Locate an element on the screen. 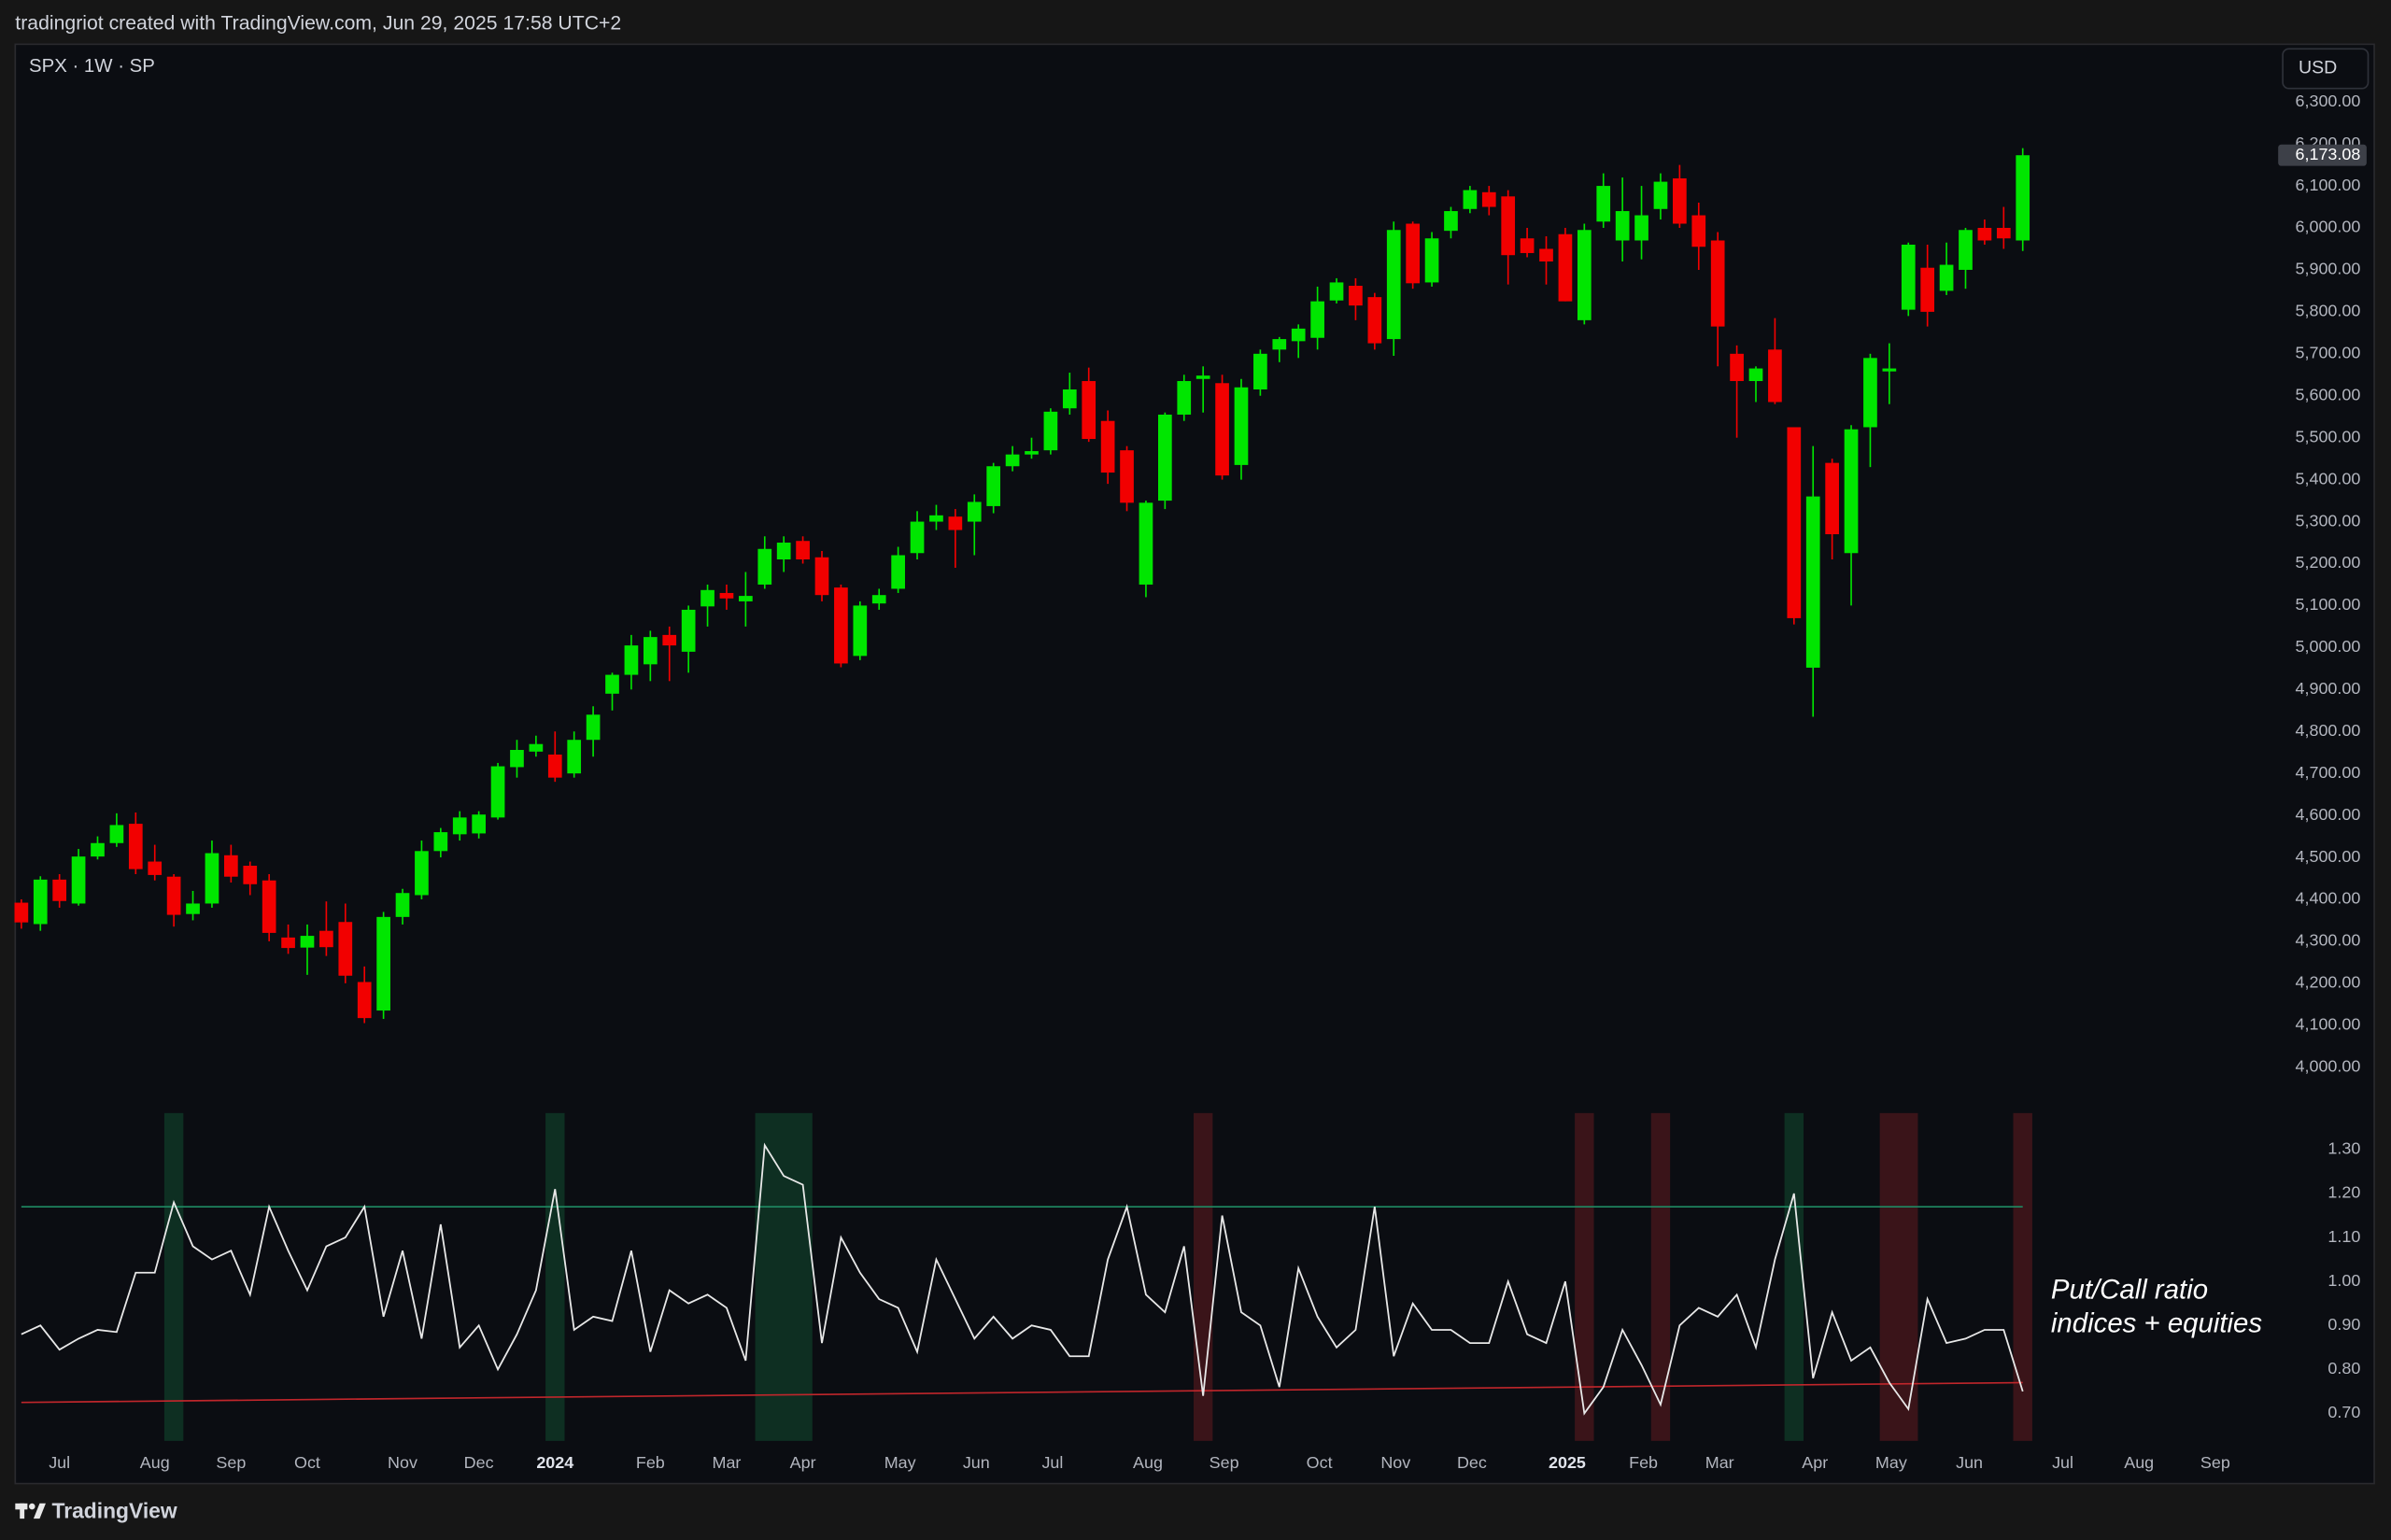 The image size is (2391, 1540). y-tick-label: 5,500.00 is located at coordinates (2329, 436).